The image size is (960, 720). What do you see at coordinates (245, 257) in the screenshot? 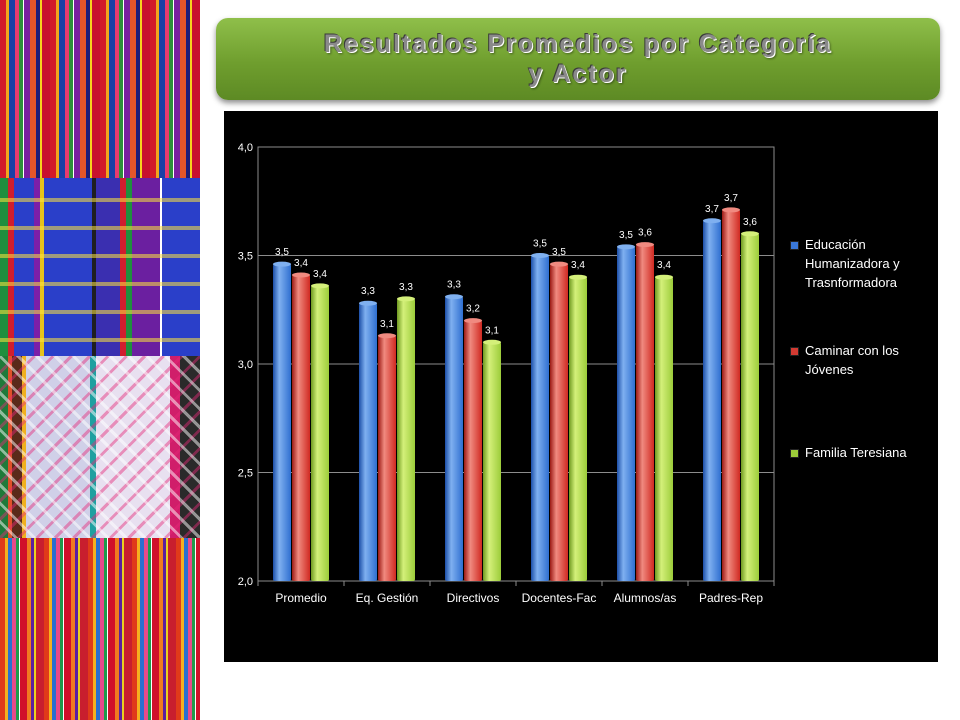
I see `y-tick-label: 3,5` at bounding box center [245, 257].